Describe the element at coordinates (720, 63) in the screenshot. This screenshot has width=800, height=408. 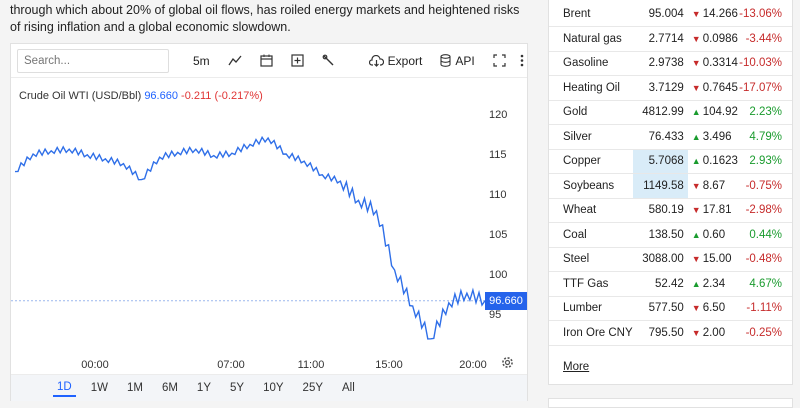
I see `commodity-change: 0.3314` at that location.